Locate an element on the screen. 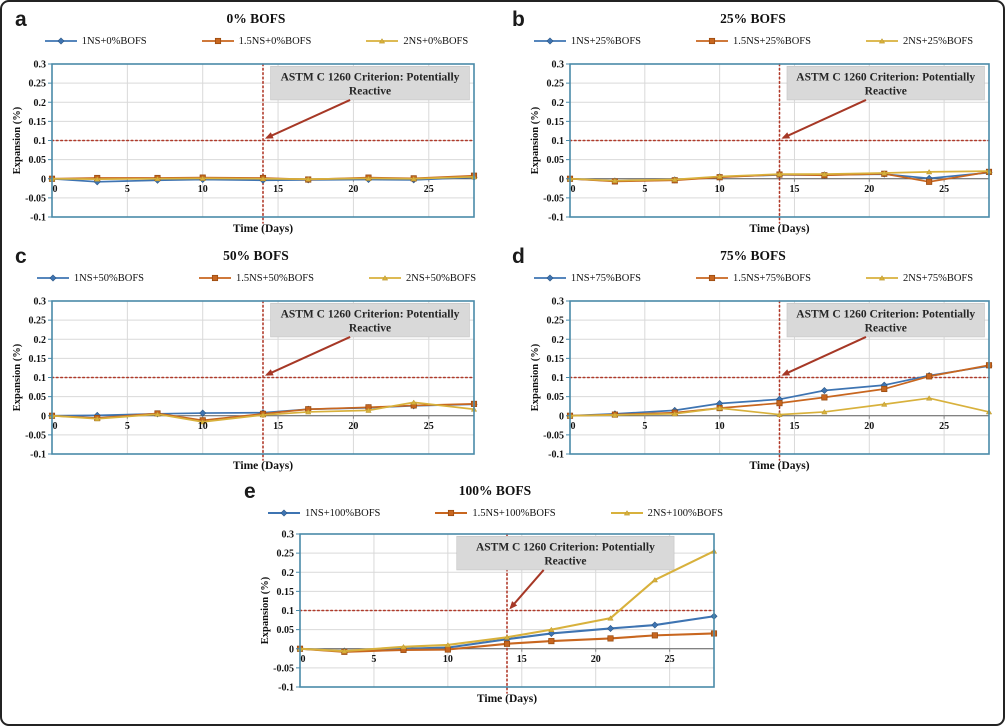 The width and height of the screenshot is (1005, 726). legend-item: 1NS+50%BOFS is located at coordinates (90, 278).